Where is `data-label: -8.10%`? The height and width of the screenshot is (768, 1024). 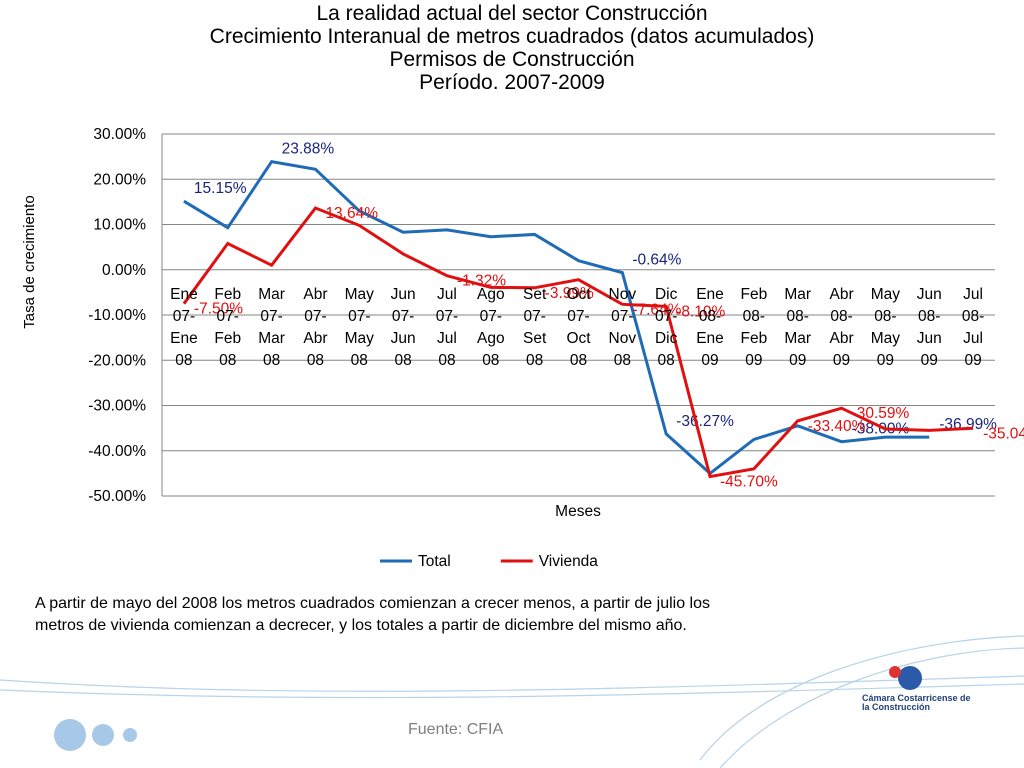
data-label: -8.10% is located at coordinates (700, 311).